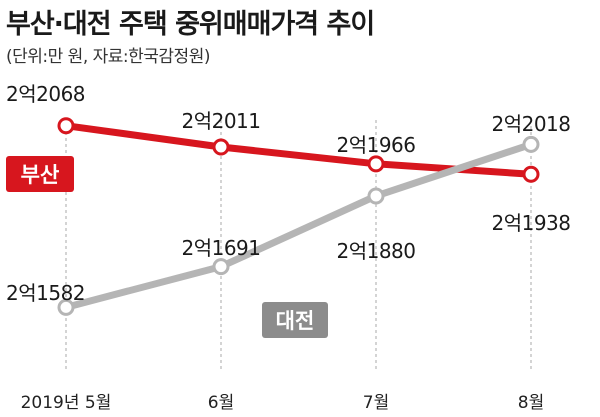 The width and height of the screenshot is (600, 417). What do you see at coordinates (220, 248) in the screenshot?
I see `data-label-1-1: 2억1691` at bounding box center [220, 248].